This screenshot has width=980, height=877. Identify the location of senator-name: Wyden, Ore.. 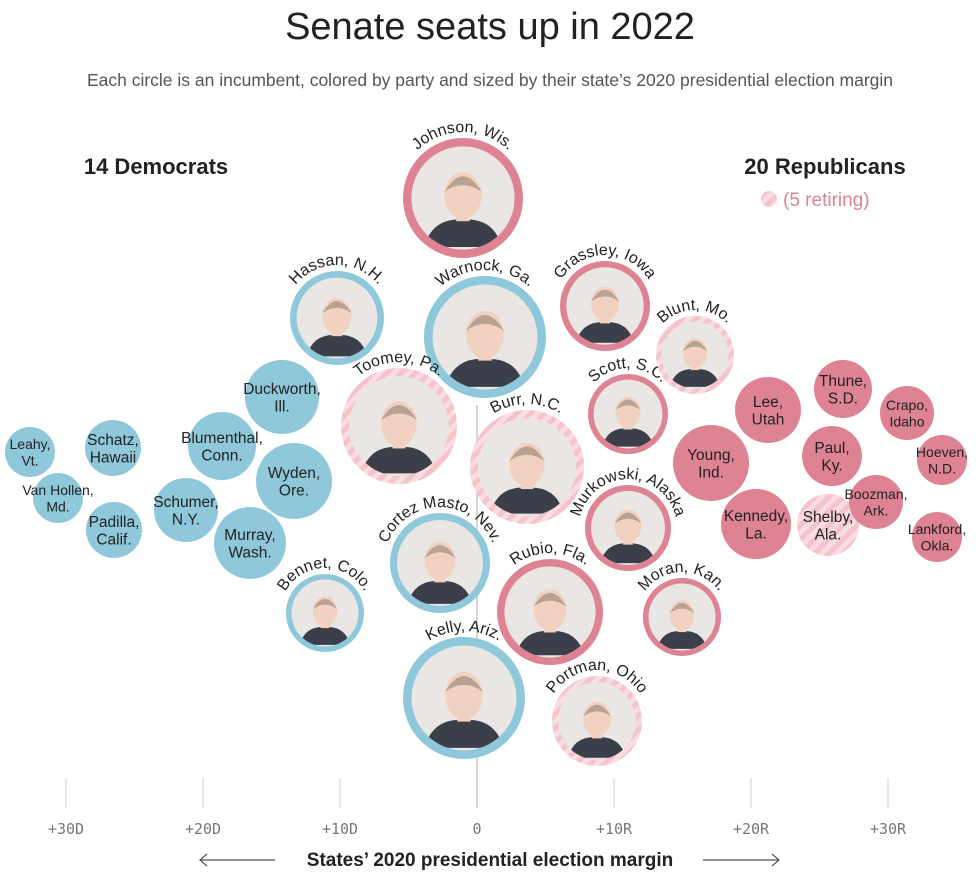
(294, 482).